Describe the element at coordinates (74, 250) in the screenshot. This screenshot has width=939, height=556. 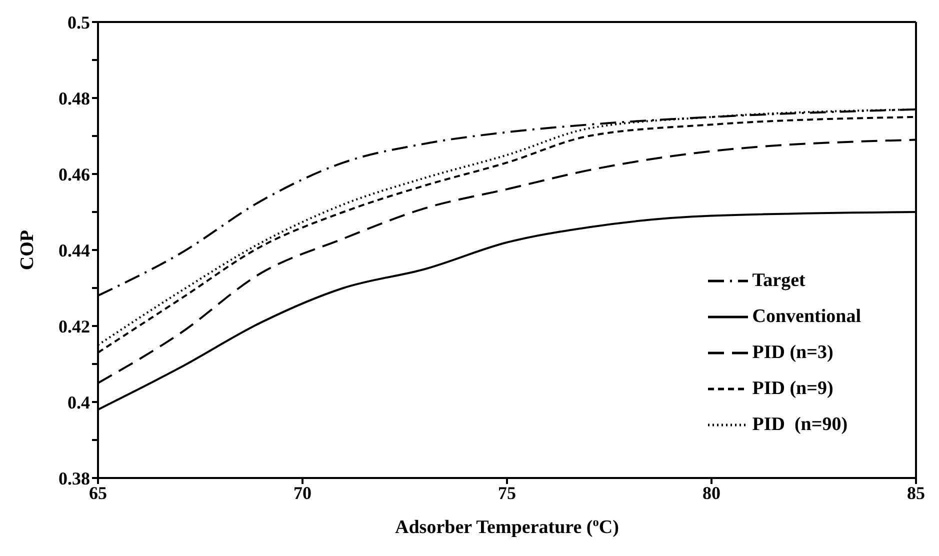
I see `y-tick-label: 0.44` at that location.